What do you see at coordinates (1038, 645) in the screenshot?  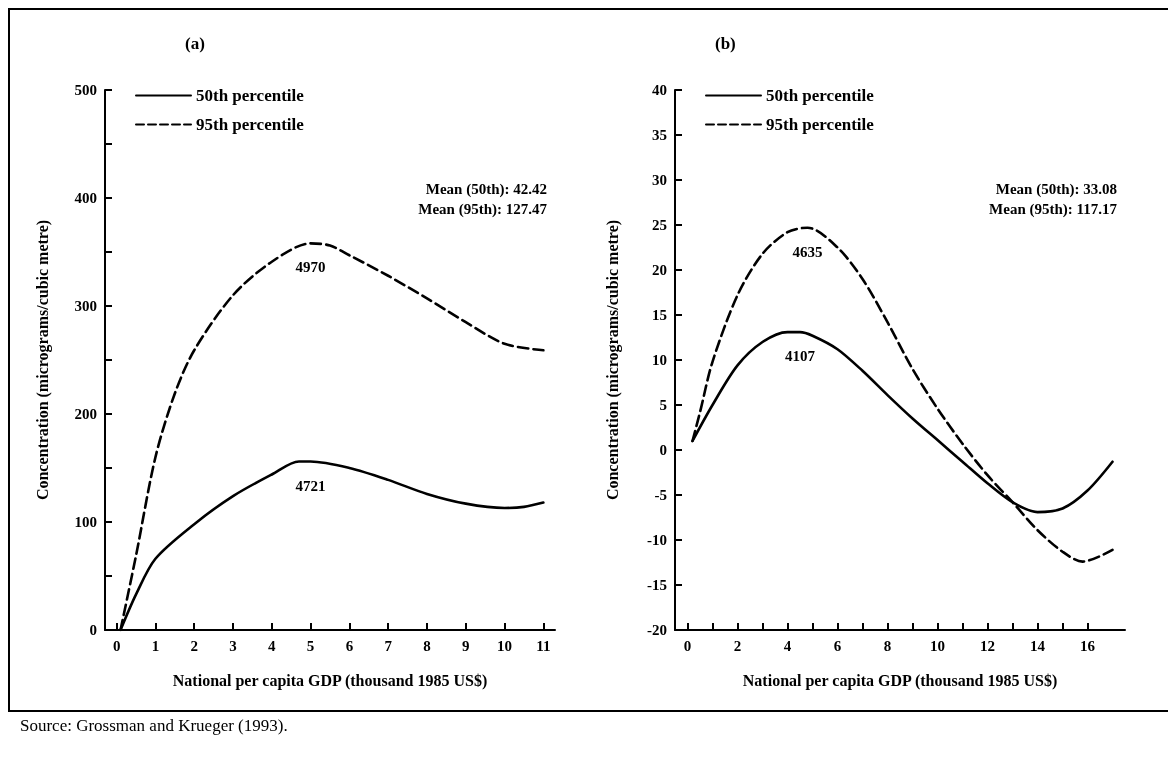 I see `x-tick-label: 14` at bounding box center [1038, 645].